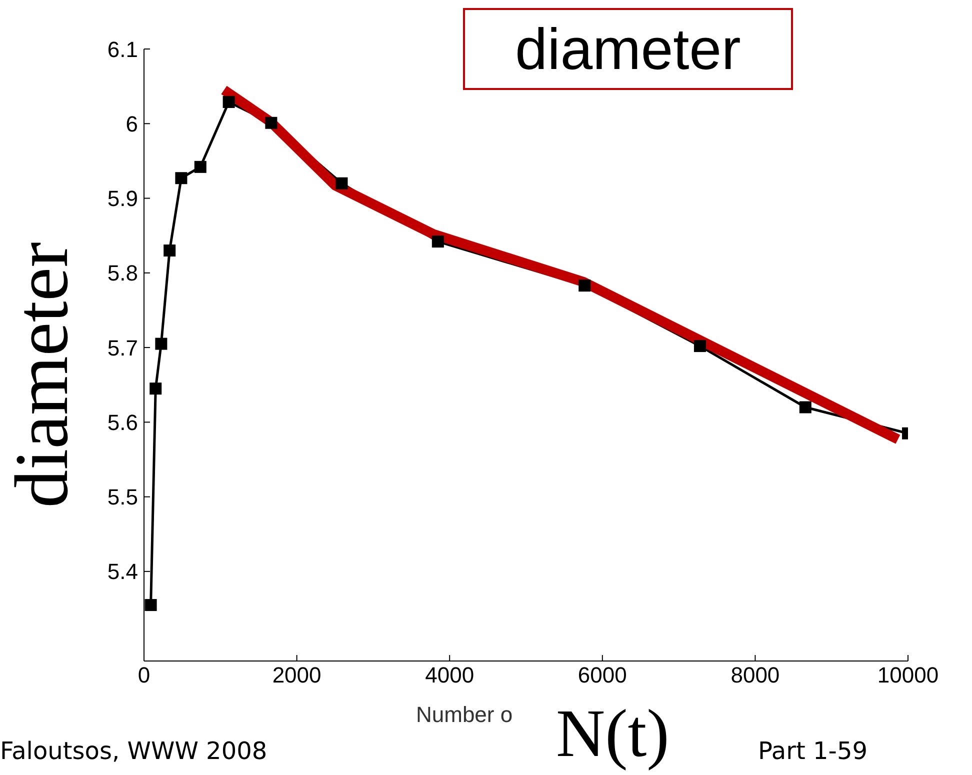 Image resolution: width=972 pixels, height=775 pixels. Describe the element at coordinates (144, 675) in the screenshot. I see `x-tick-label: 0` at that location.